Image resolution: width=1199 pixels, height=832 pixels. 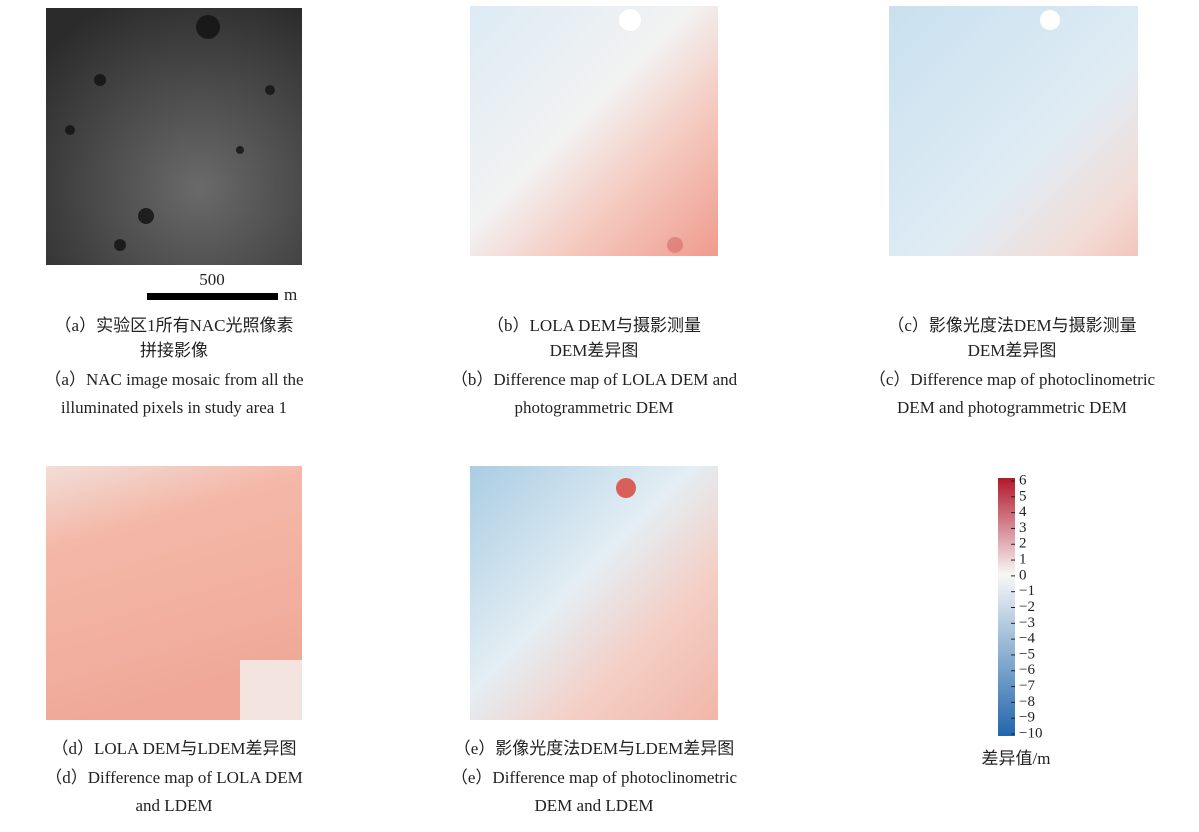 I want to click on caption-en: （d）Difference map of LOLA DEM, so click(x=173, y=777).